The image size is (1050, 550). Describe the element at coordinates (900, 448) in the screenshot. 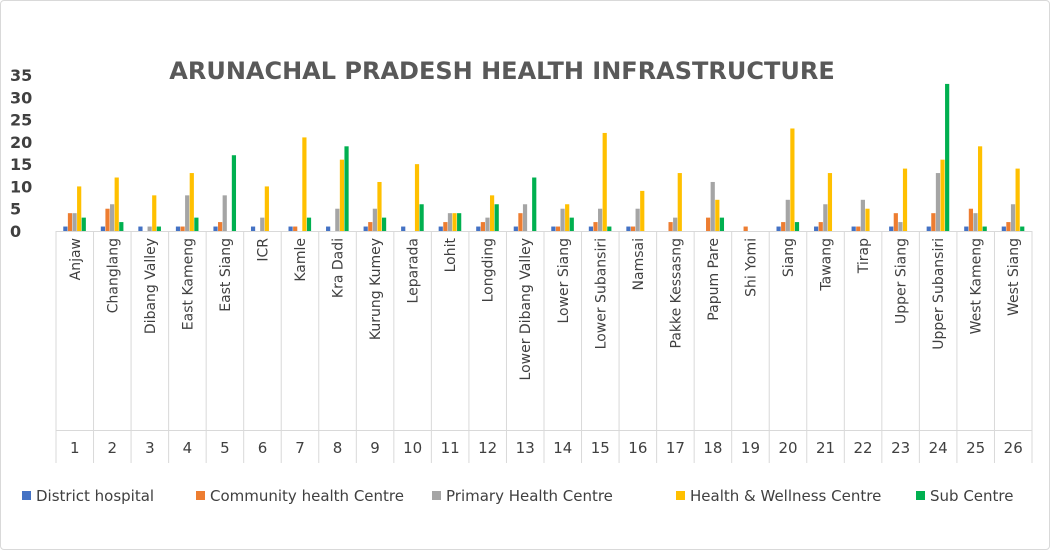

I see `category-number: 23` at that location.